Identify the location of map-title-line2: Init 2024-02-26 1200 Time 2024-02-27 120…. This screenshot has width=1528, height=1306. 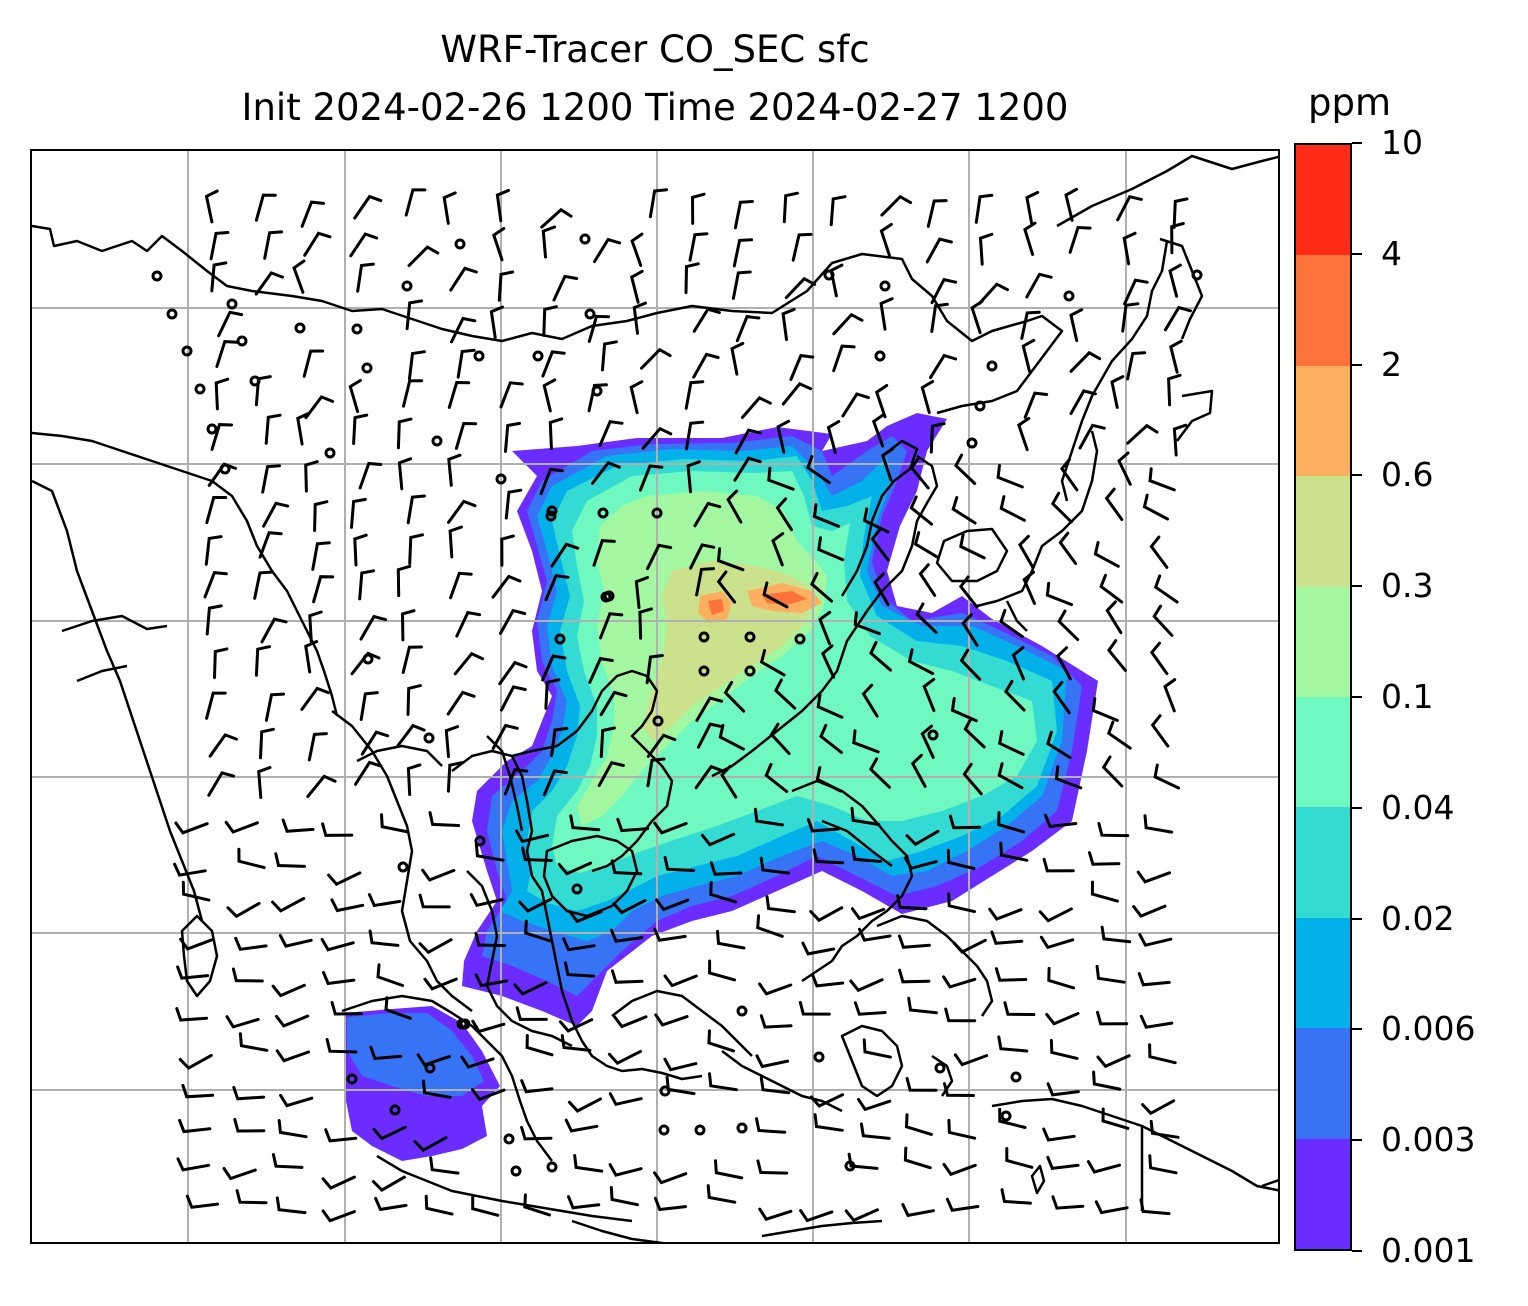
(655, 107).